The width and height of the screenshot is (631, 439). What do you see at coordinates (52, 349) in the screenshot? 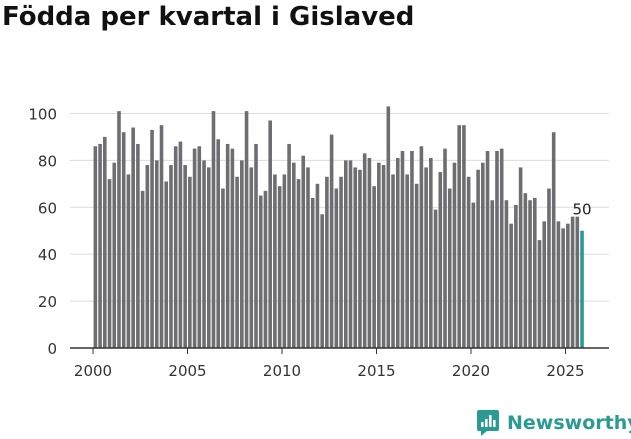
I see `y-tick-label: 0` at bounding box center [52, 349].